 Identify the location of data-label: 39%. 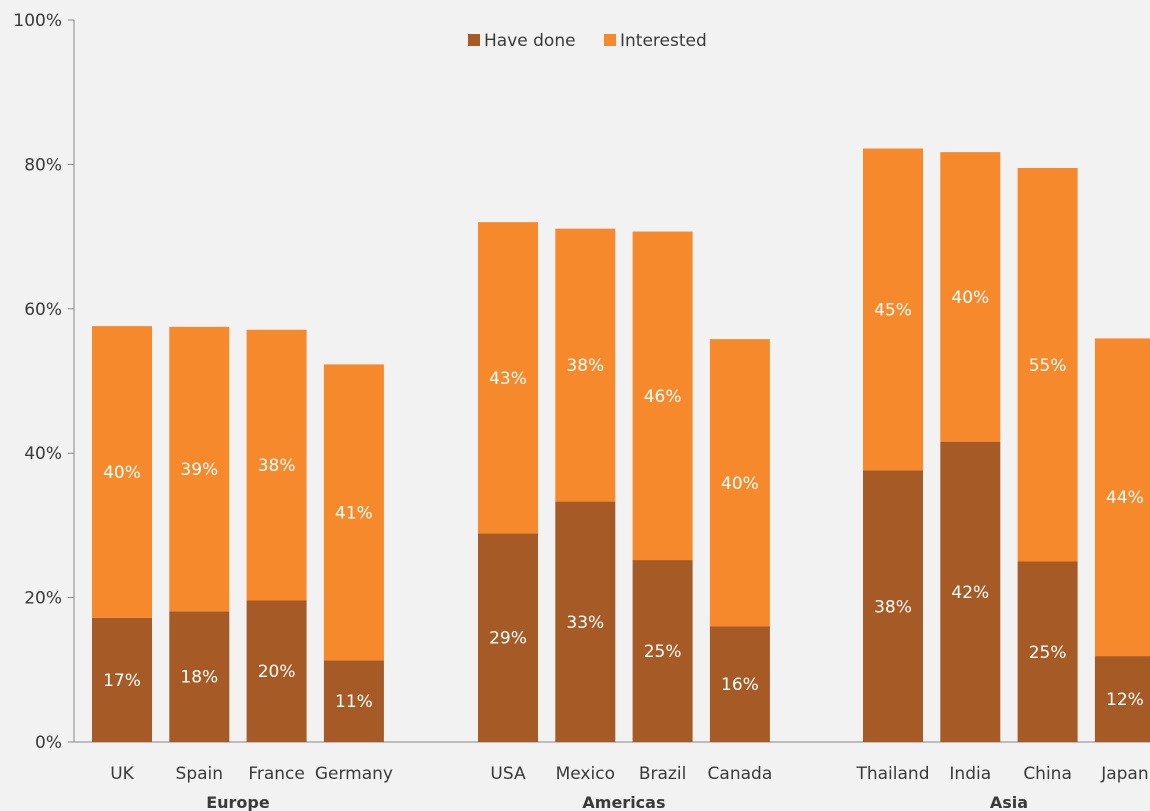
(199, 470).